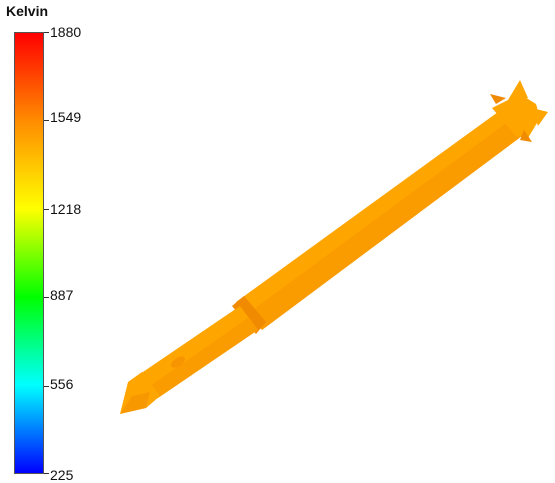  I want to click on tick-label: 887, so click(62, 295).